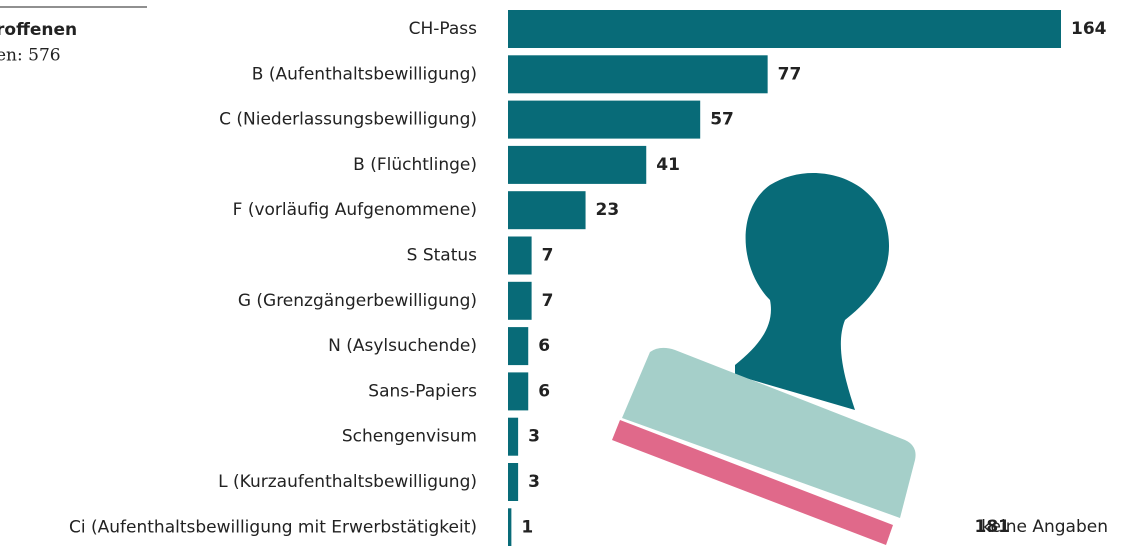 This screenshot has width=1133, height=550. I want to click on chart-title: roffenen, so click(38, 30).